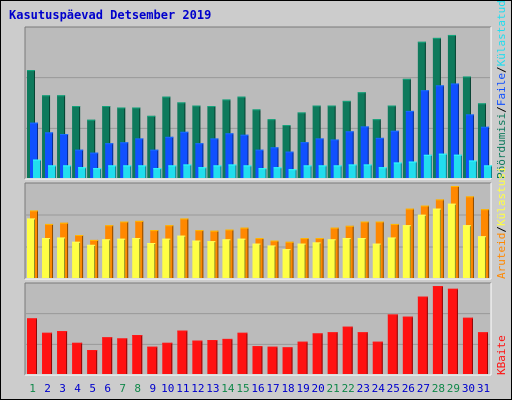  I want to click on bar-middle-s0-12-highlight, so click(199, 231).